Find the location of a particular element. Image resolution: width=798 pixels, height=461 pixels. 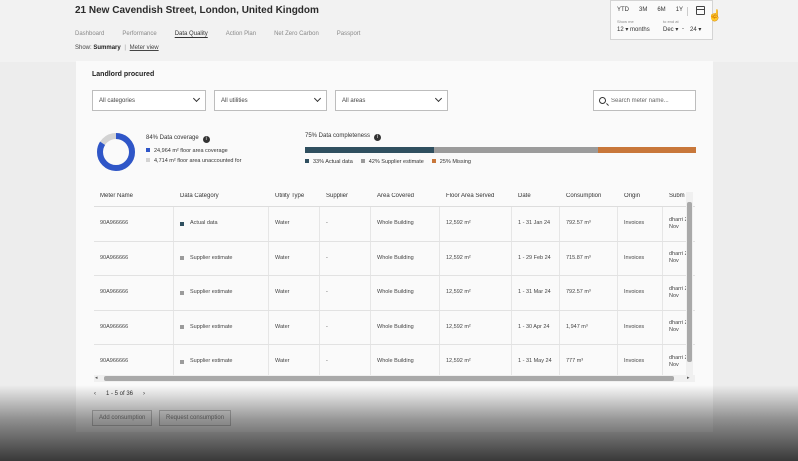

col-floor-area: Floor Area Served is located at coordinates (470, 196).